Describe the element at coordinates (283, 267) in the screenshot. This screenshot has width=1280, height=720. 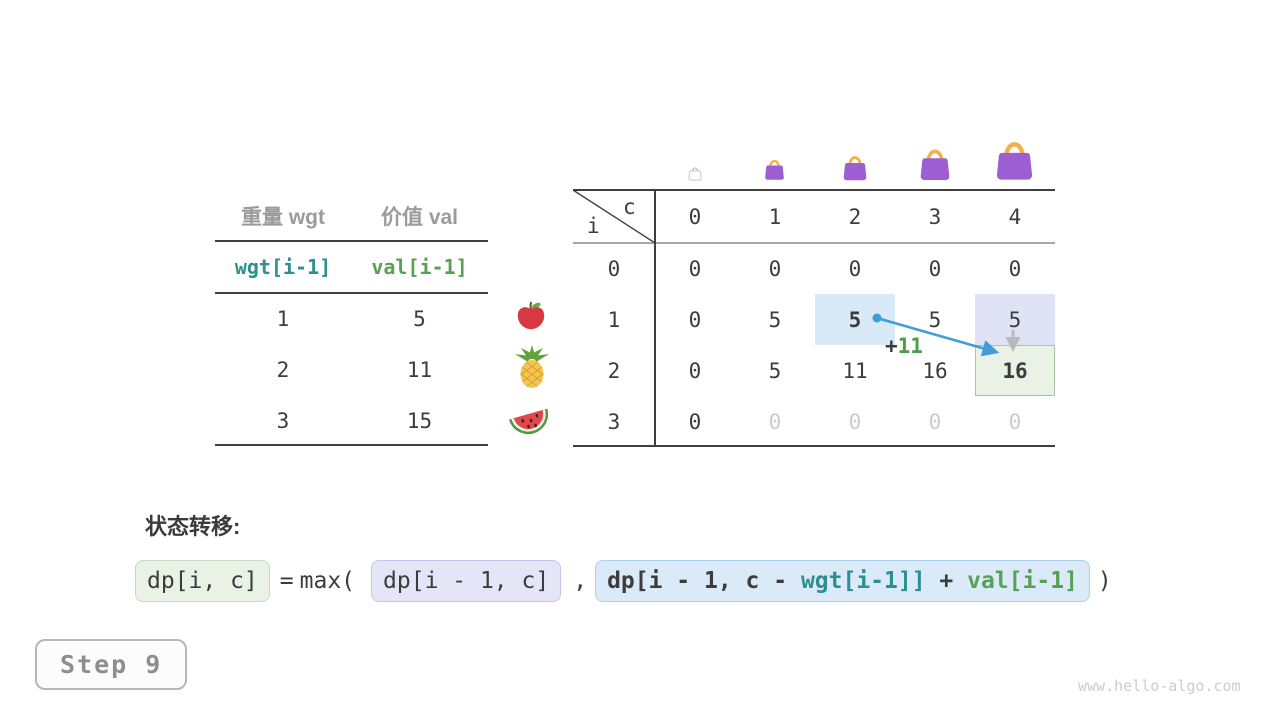
I see `items-index-wgt: wgt[i-1]` at that location.